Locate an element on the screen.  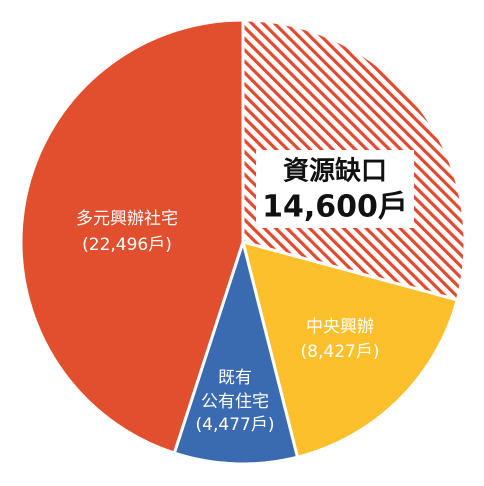
pie-slice-existing is located at coordinates (235, 353).